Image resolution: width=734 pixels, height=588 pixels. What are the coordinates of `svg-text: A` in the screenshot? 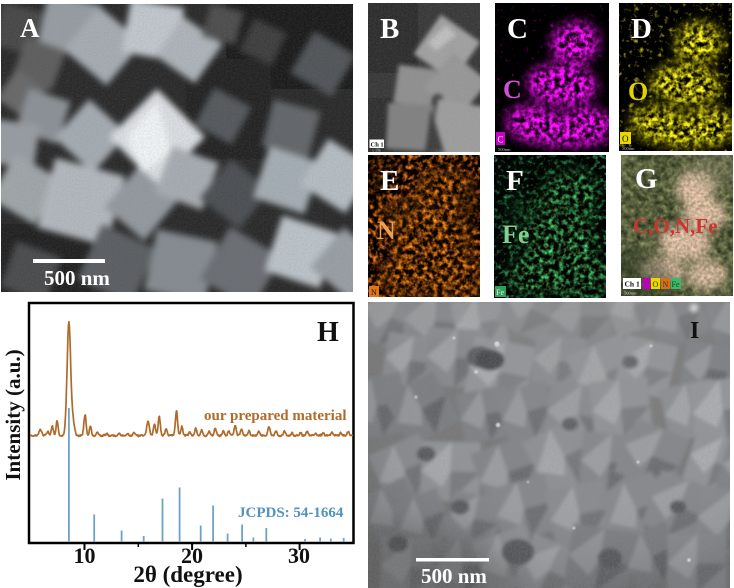 It's located at (30, 28).